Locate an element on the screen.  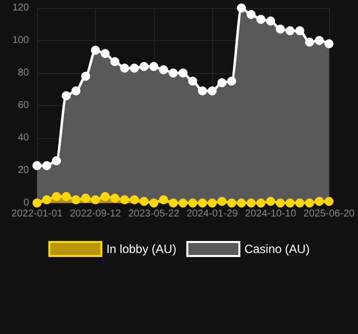
y-tick-label: 100 is located at coordinates (21, 40).